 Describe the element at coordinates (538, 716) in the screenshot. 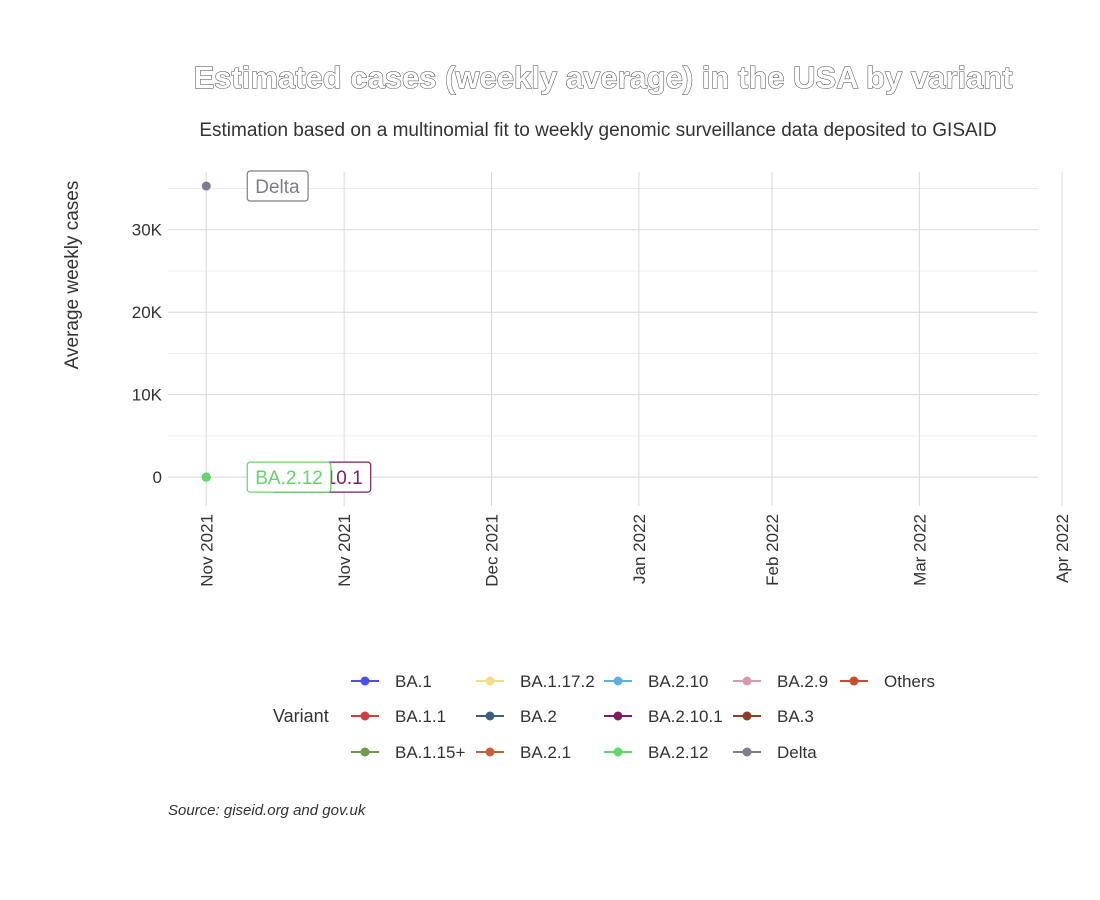

I see `legend-label: BA.2` at that location.